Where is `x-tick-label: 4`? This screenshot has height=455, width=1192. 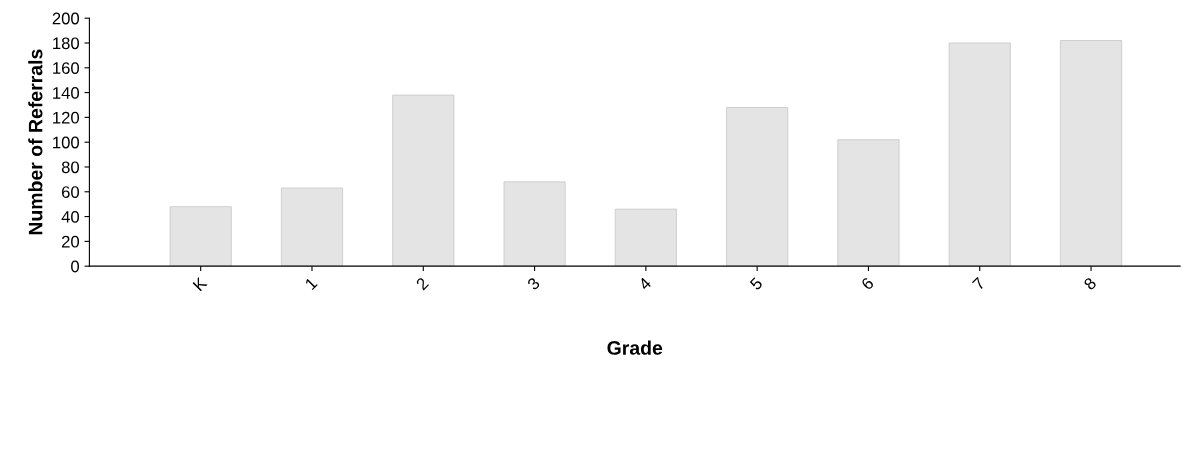
x-tick-label: 4 is located at coordinates (644, 283).